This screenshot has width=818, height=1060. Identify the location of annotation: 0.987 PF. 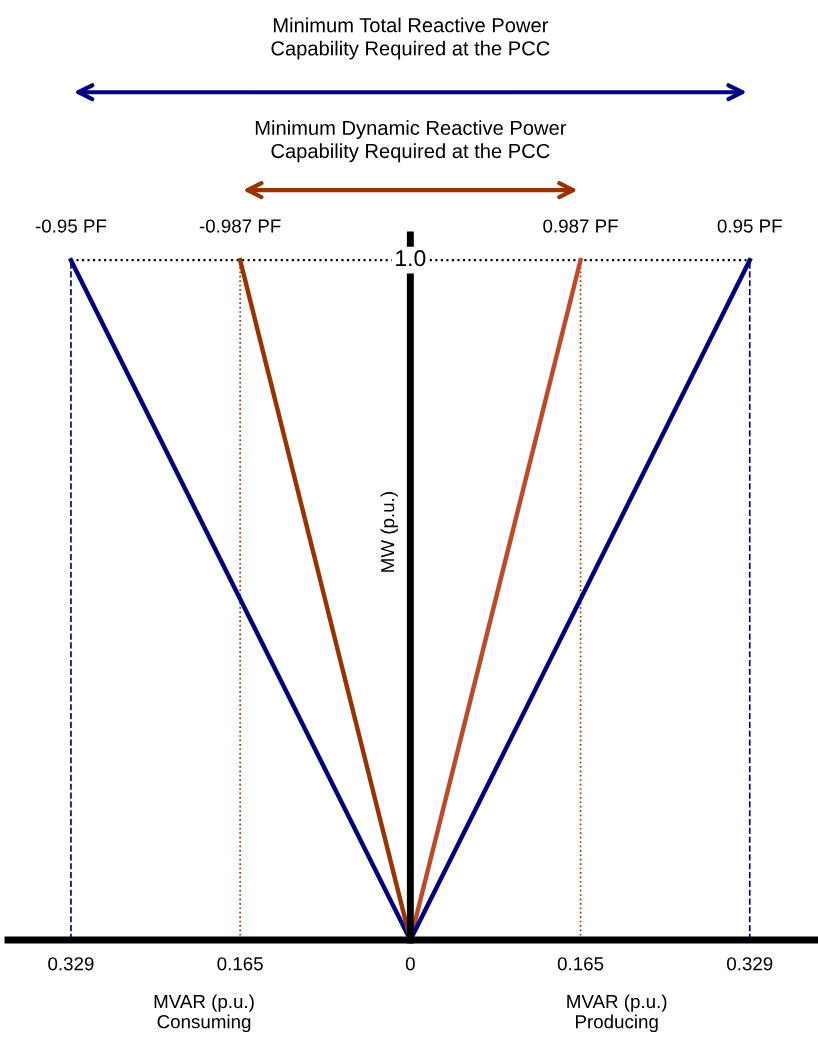
(580, 226).